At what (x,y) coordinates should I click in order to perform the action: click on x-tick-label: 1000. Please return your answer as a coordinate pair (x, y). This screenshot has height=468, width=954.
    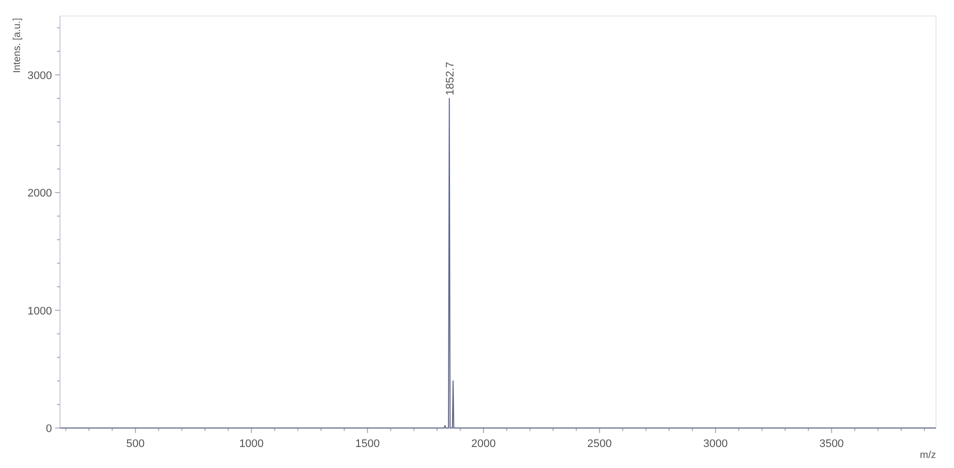
    Looking at the image, I should click on (251, 444).